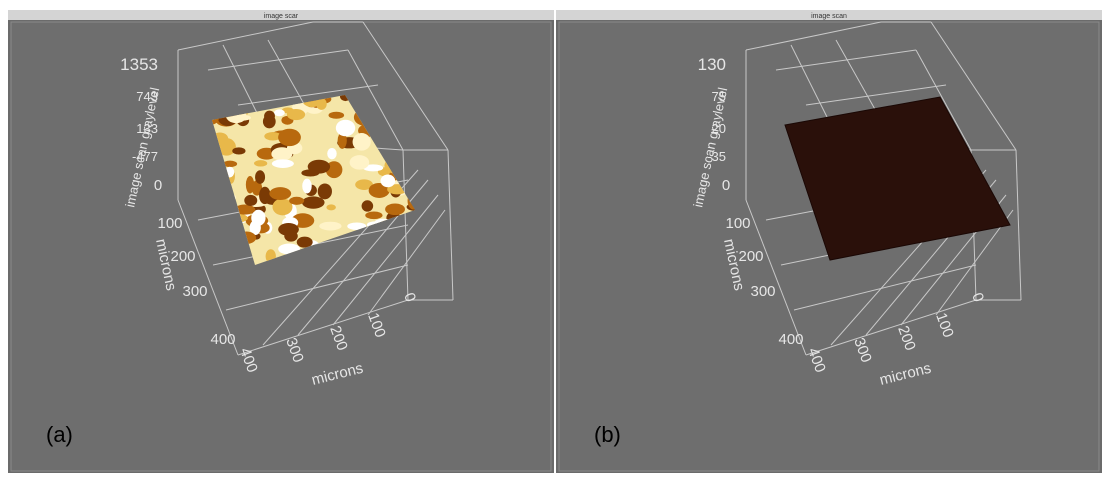 This screenshot has height=478, width=1118. Describe the element at coordinates (59, 434) in the screenshot. I see `panel-label: (a)` at that location.